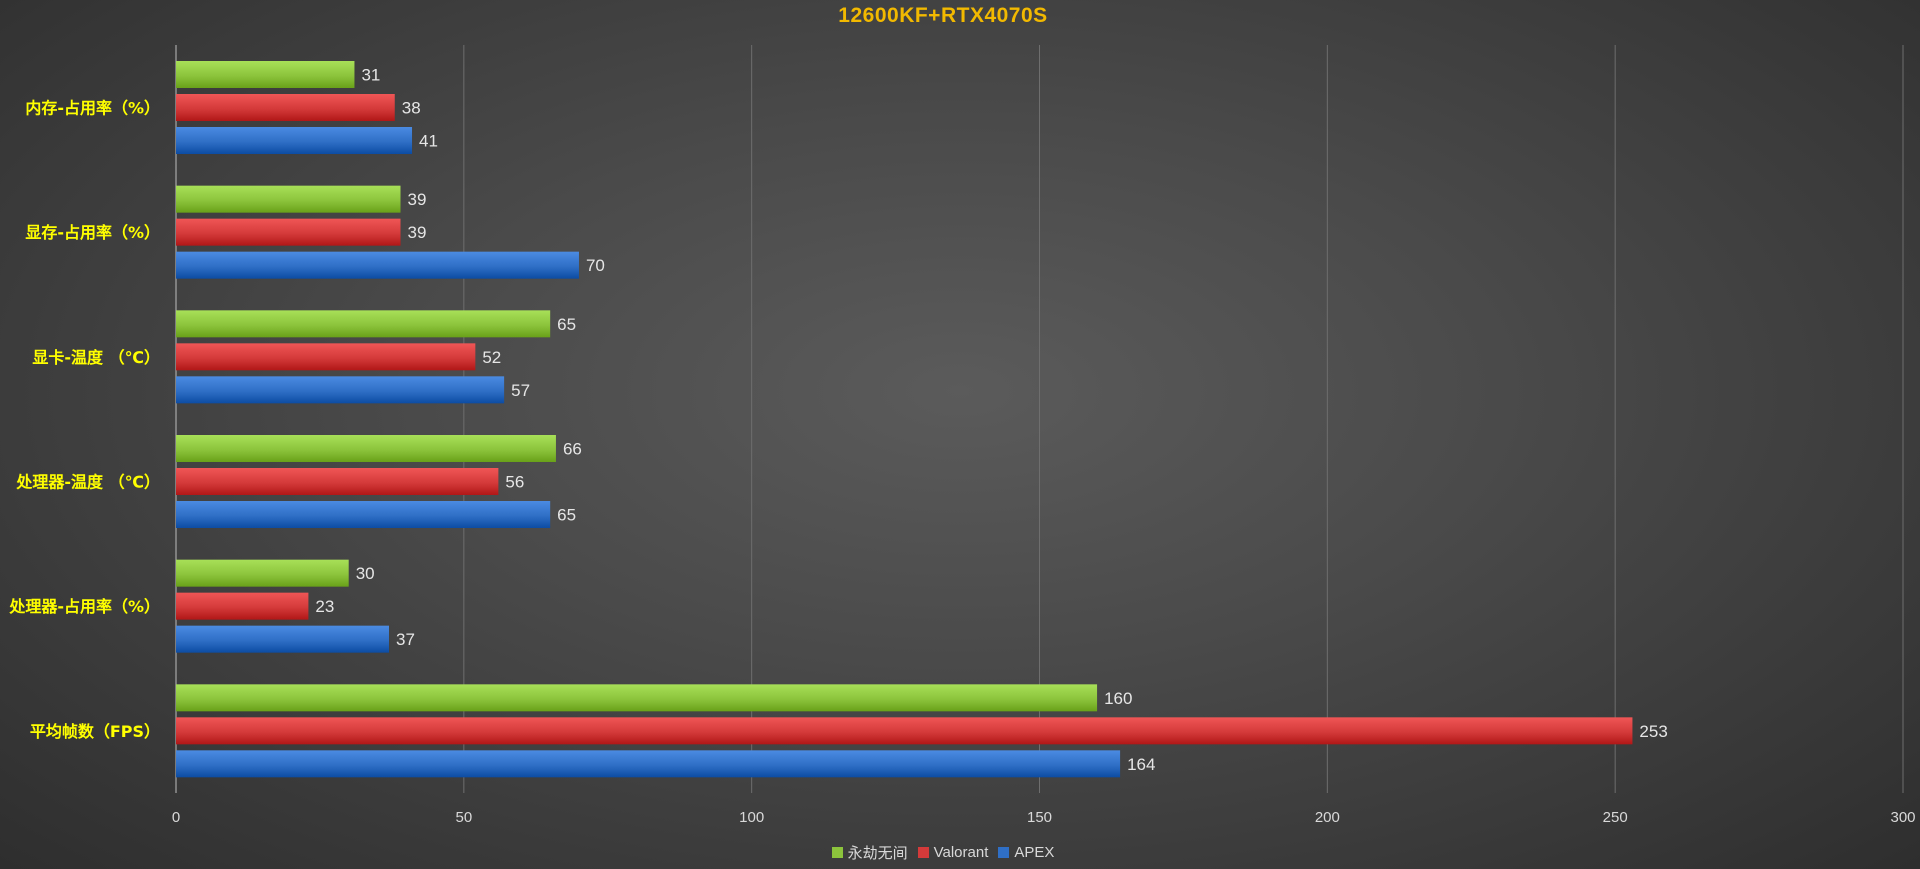  I want to click on x-tick-label: 150, so click(1039, 817).